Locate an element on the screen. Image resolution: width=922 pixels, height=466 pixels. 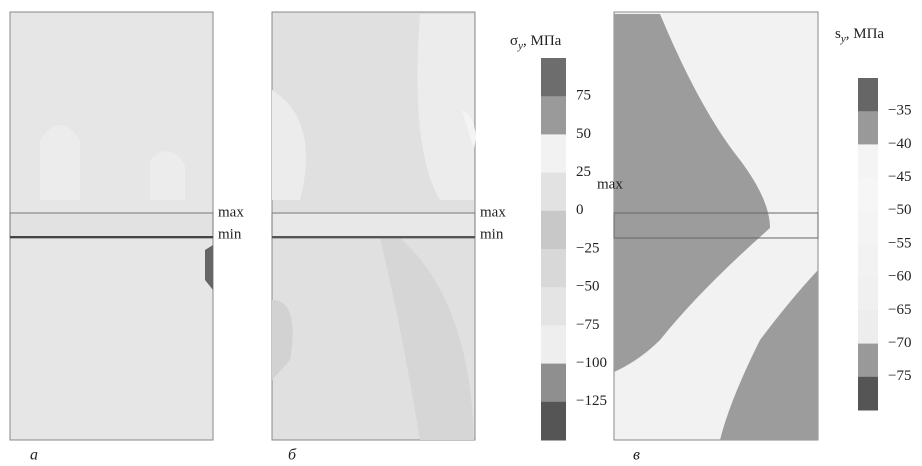
legend-title: σy, МПа is located at coordinates (536, 42).